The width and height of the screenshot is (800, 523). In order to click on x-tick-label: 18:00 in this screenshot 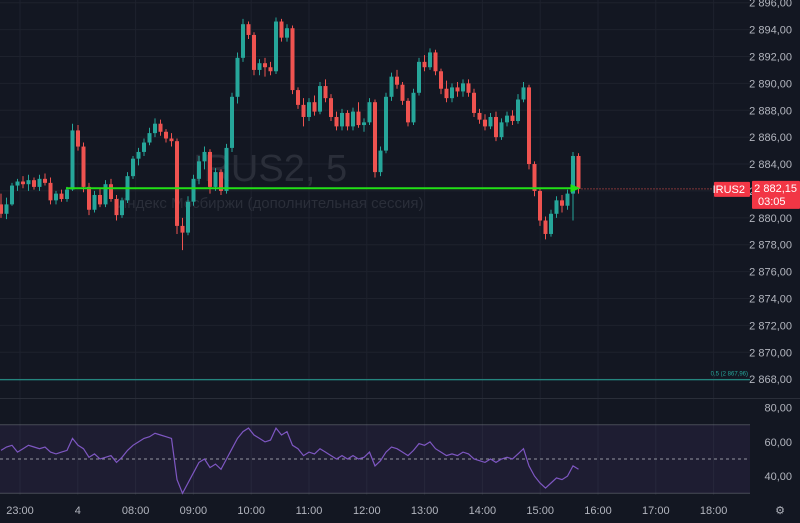, I will do `click(714, 511)`.